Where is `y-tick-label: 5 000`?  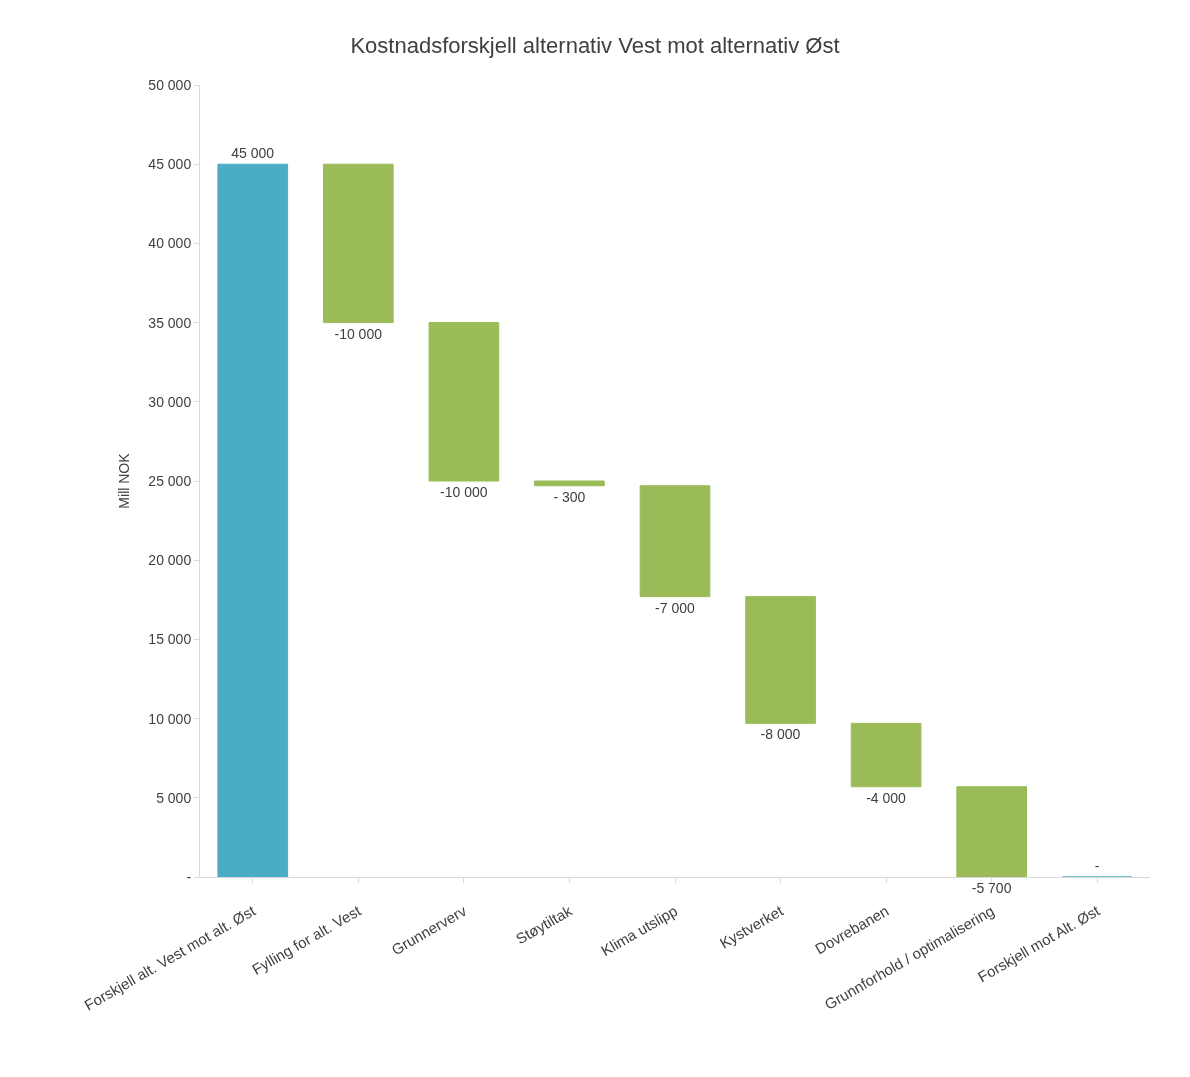 y-tick-label: 5 000 is located at coordinates (174, 797).